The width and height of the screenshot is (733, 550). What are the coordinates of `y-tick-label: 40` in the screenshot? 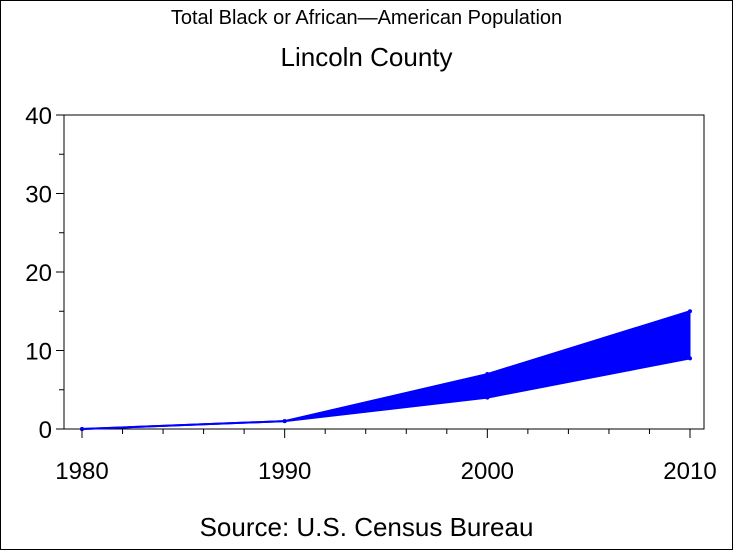 It's located at (38, 116).